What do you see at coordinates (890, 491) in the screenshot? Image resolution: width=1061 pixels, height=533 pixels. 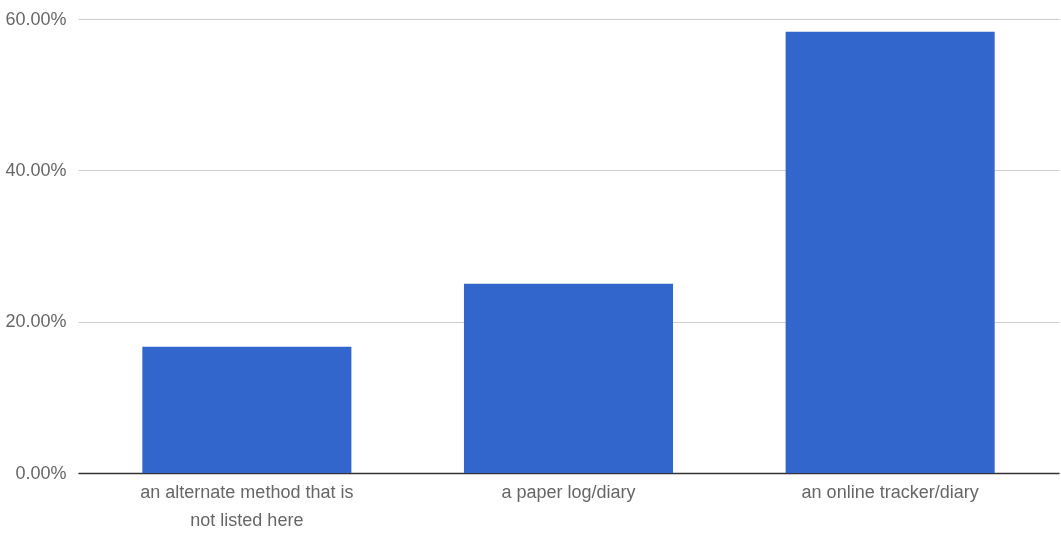 I see `x-tick-label: an online tracker/diary` at bounding box center [890, 491].